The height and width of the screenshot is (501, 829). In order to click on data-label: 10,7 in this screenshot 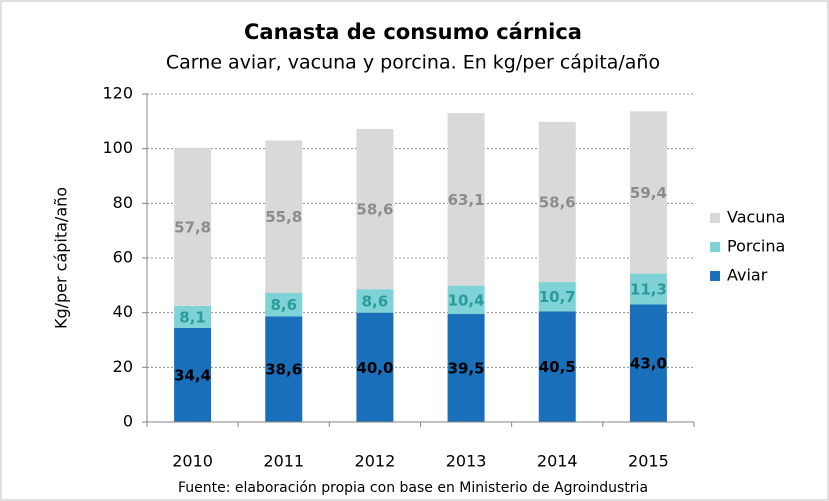, I will do `click(557, 297)`.